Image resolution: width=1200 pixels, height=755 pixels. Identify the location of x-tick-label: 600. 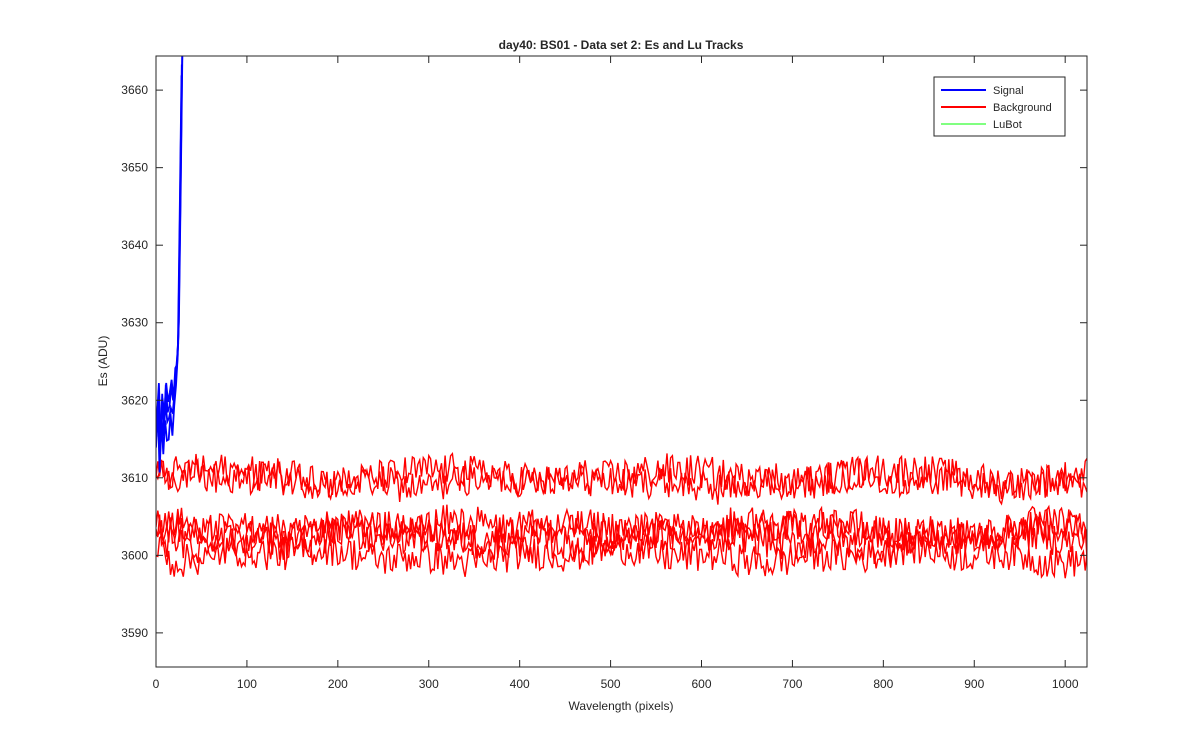
(701, 684).